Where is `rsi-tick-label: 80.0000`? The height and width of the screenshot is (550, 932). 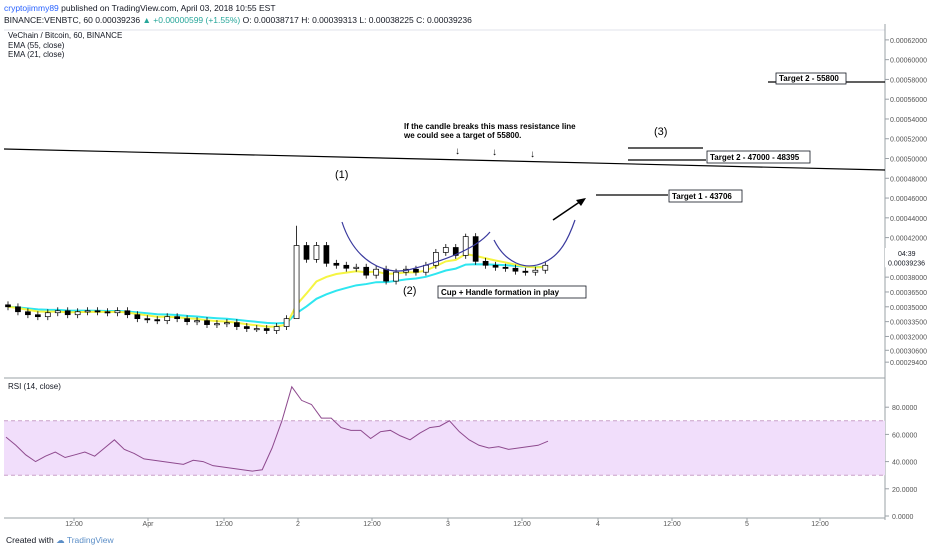 rsi-tick-label: 80.0000 is located at coordinates (904, 408).